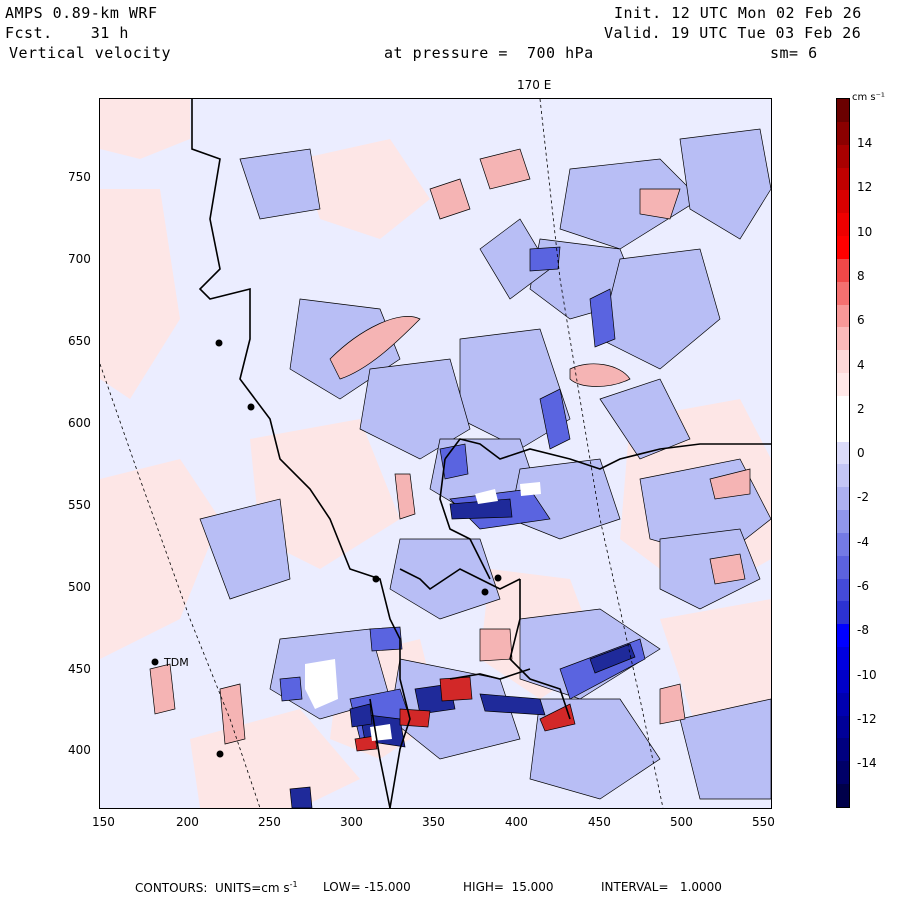 Image resolution: width=900 pixels, height=900 pixels. Describe the element at coordinates (516, 822) in the screenshot. I see `x-tick: 400` at that location.